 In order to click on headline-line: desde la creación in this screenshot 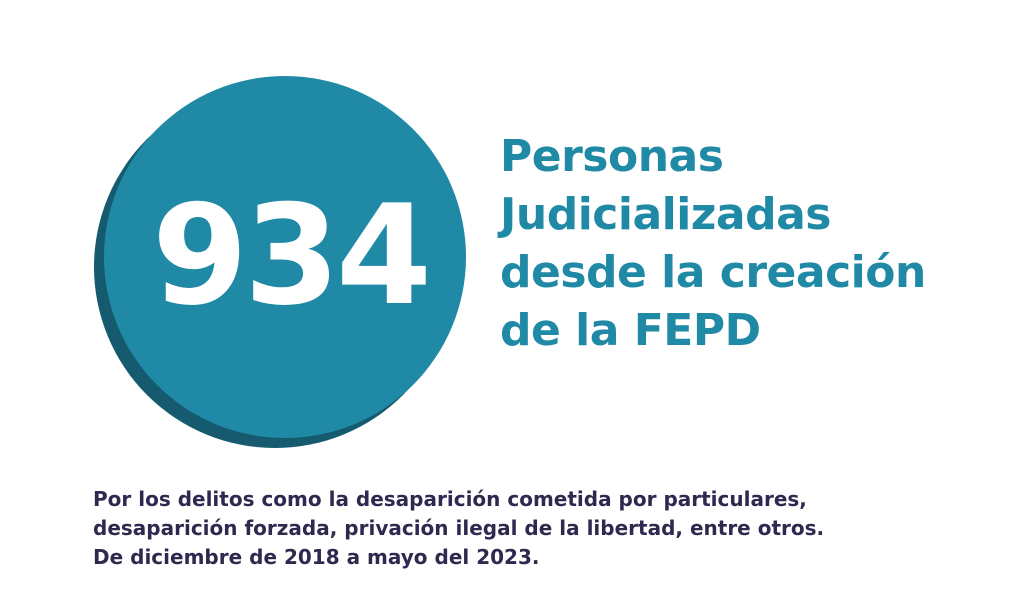, I will do `click(713, 272)`.